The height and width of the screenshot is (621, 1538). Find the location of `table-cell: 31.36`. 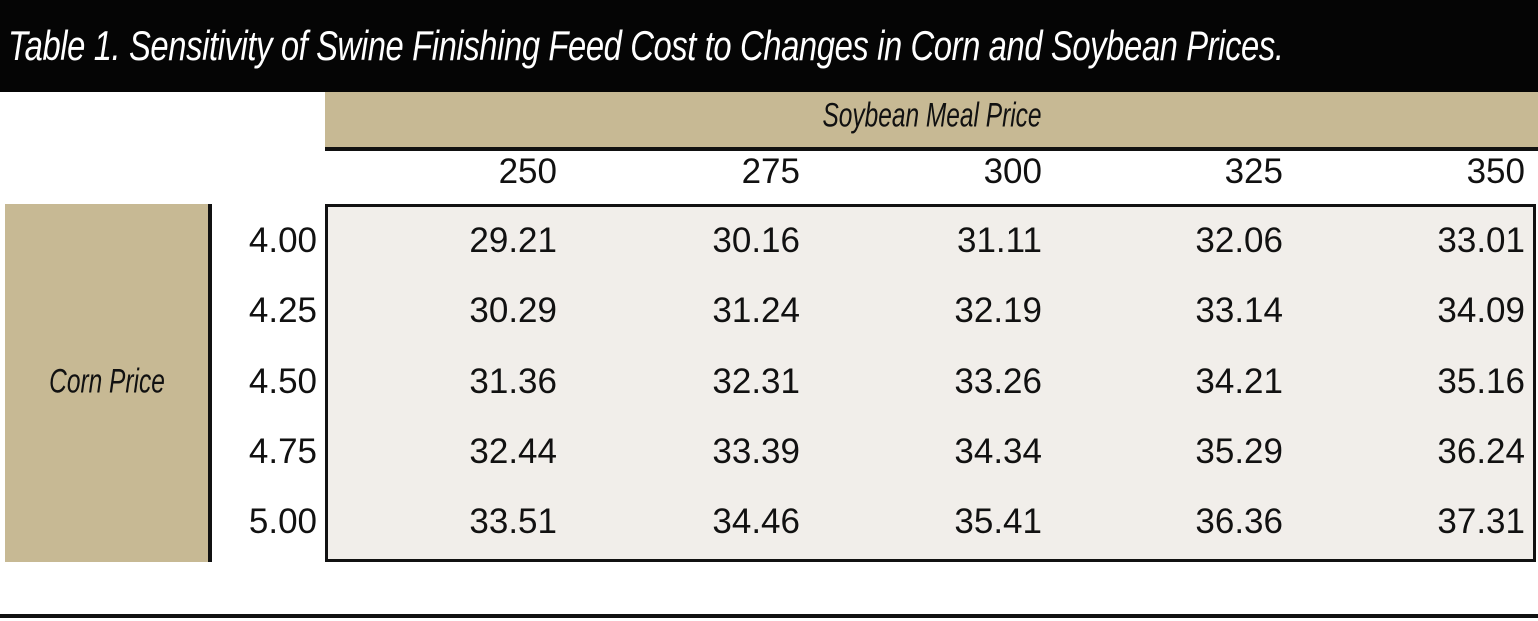

table-cell: 31.36 is located at coordinates (513, 381).